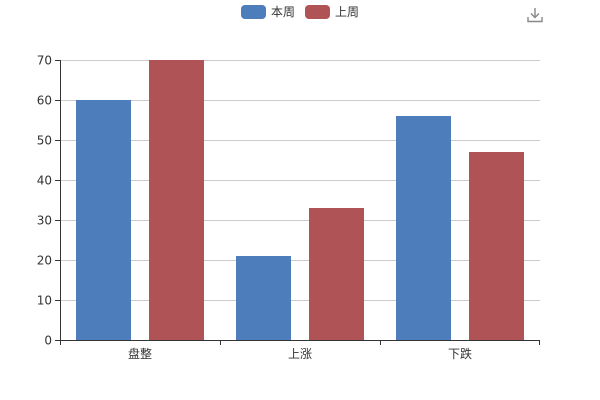 Image resolution: width=600 pixels, height=400 pixels. What do you see at coordinates (48, 341) in the screenshot?
I see `y-tick-label: 0` at bounding box center [48, 341].